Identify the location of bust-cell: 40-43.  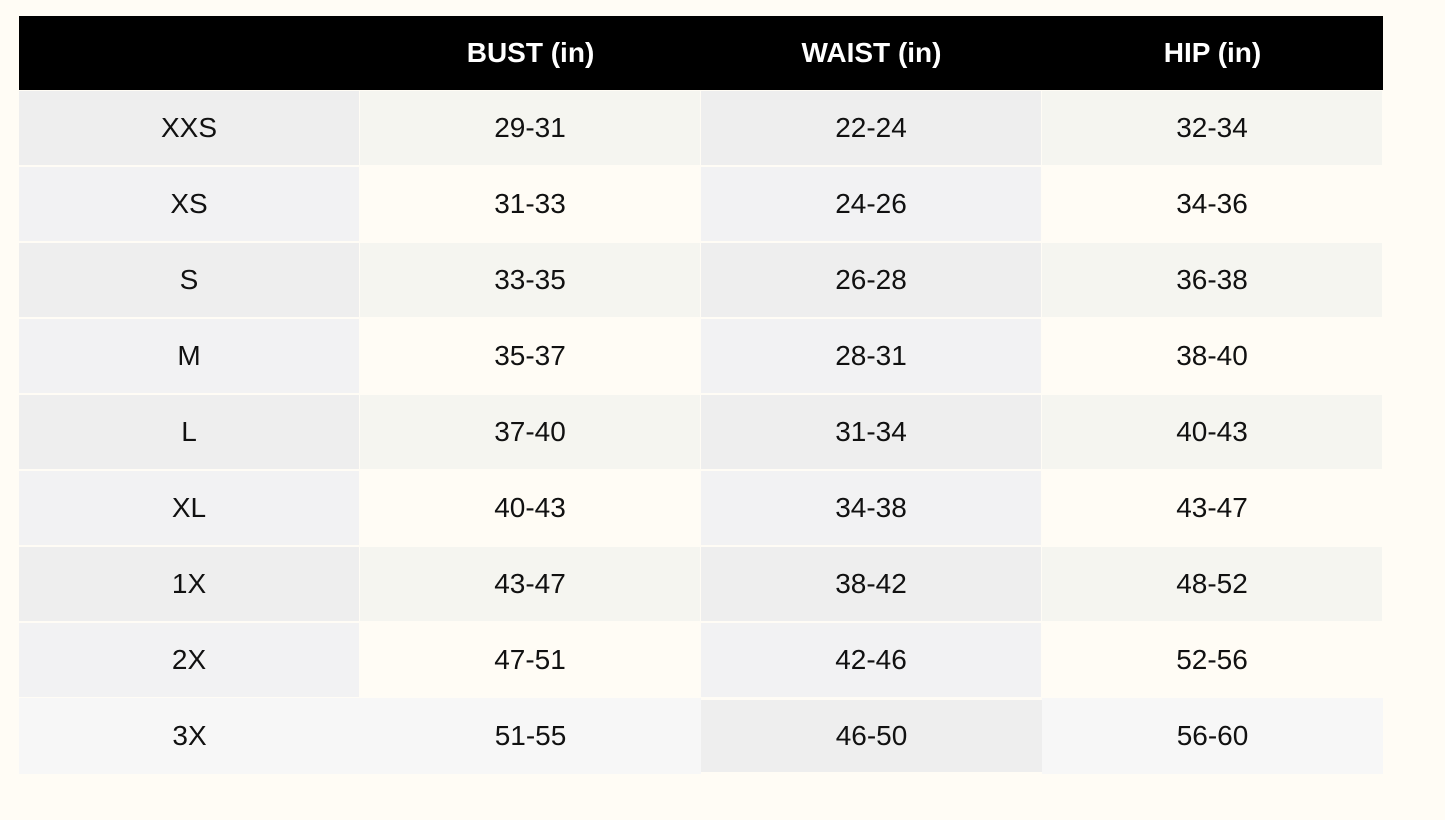
(530, 508).